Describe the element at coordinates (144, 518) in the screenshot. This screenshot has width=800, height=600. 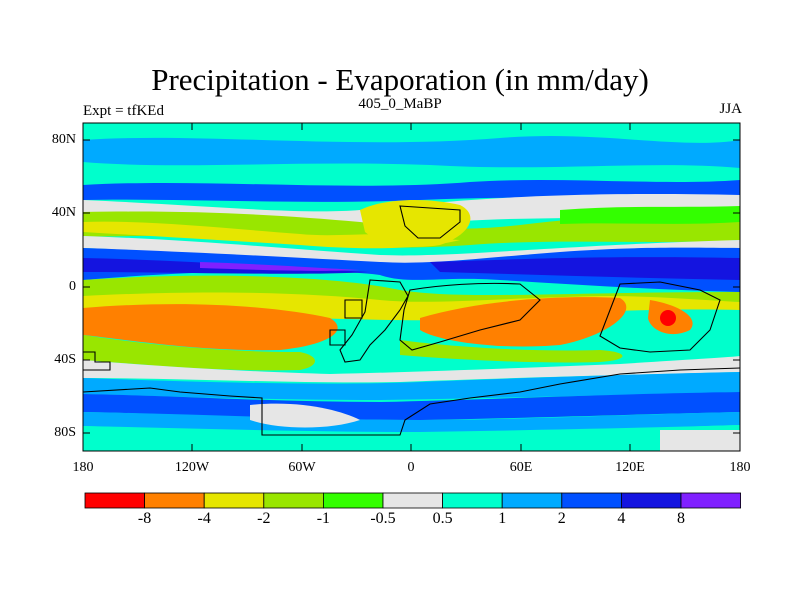
I see `colorbar-label: -8` at that location.